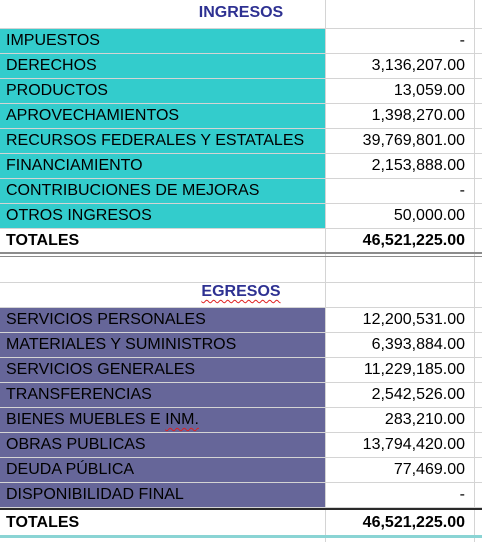  I want to click on row-label: APROVECHAMIENTOS, so click(162, 116).